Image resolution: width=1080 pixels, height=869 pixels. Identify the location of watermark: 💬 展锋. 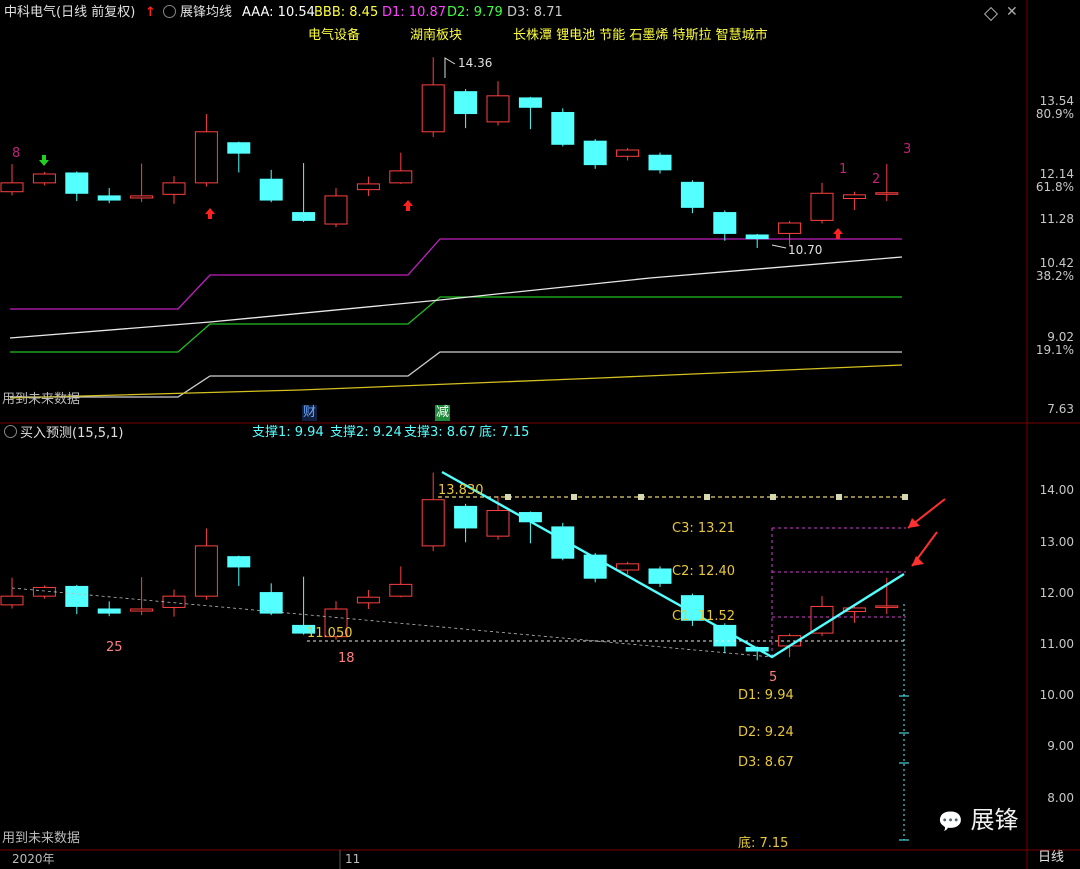
(978, 820).